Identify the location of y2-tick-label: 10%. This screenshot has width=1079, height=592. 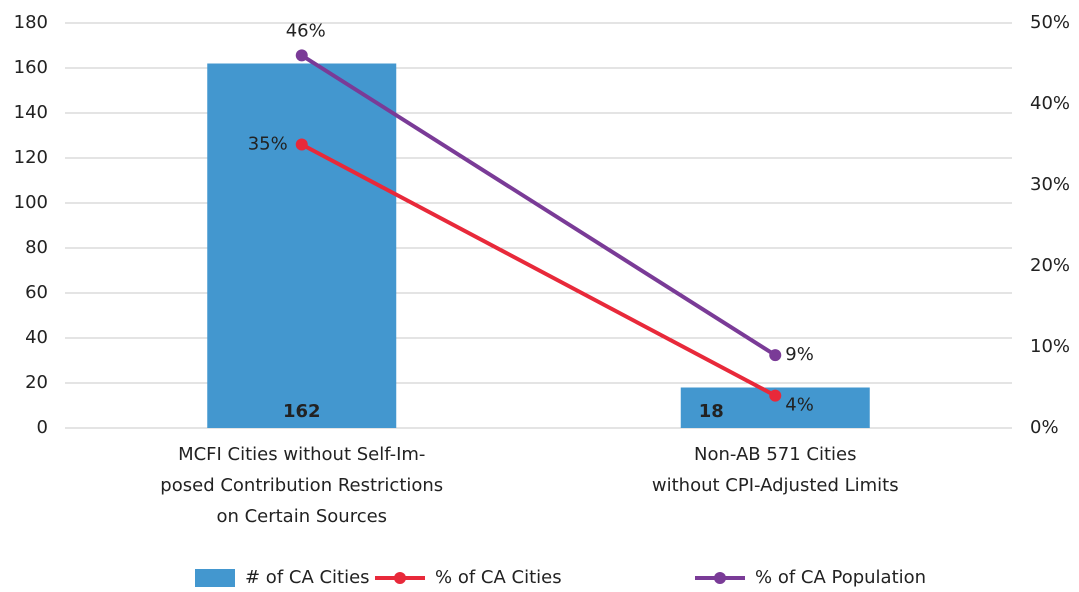
(1050, 346).